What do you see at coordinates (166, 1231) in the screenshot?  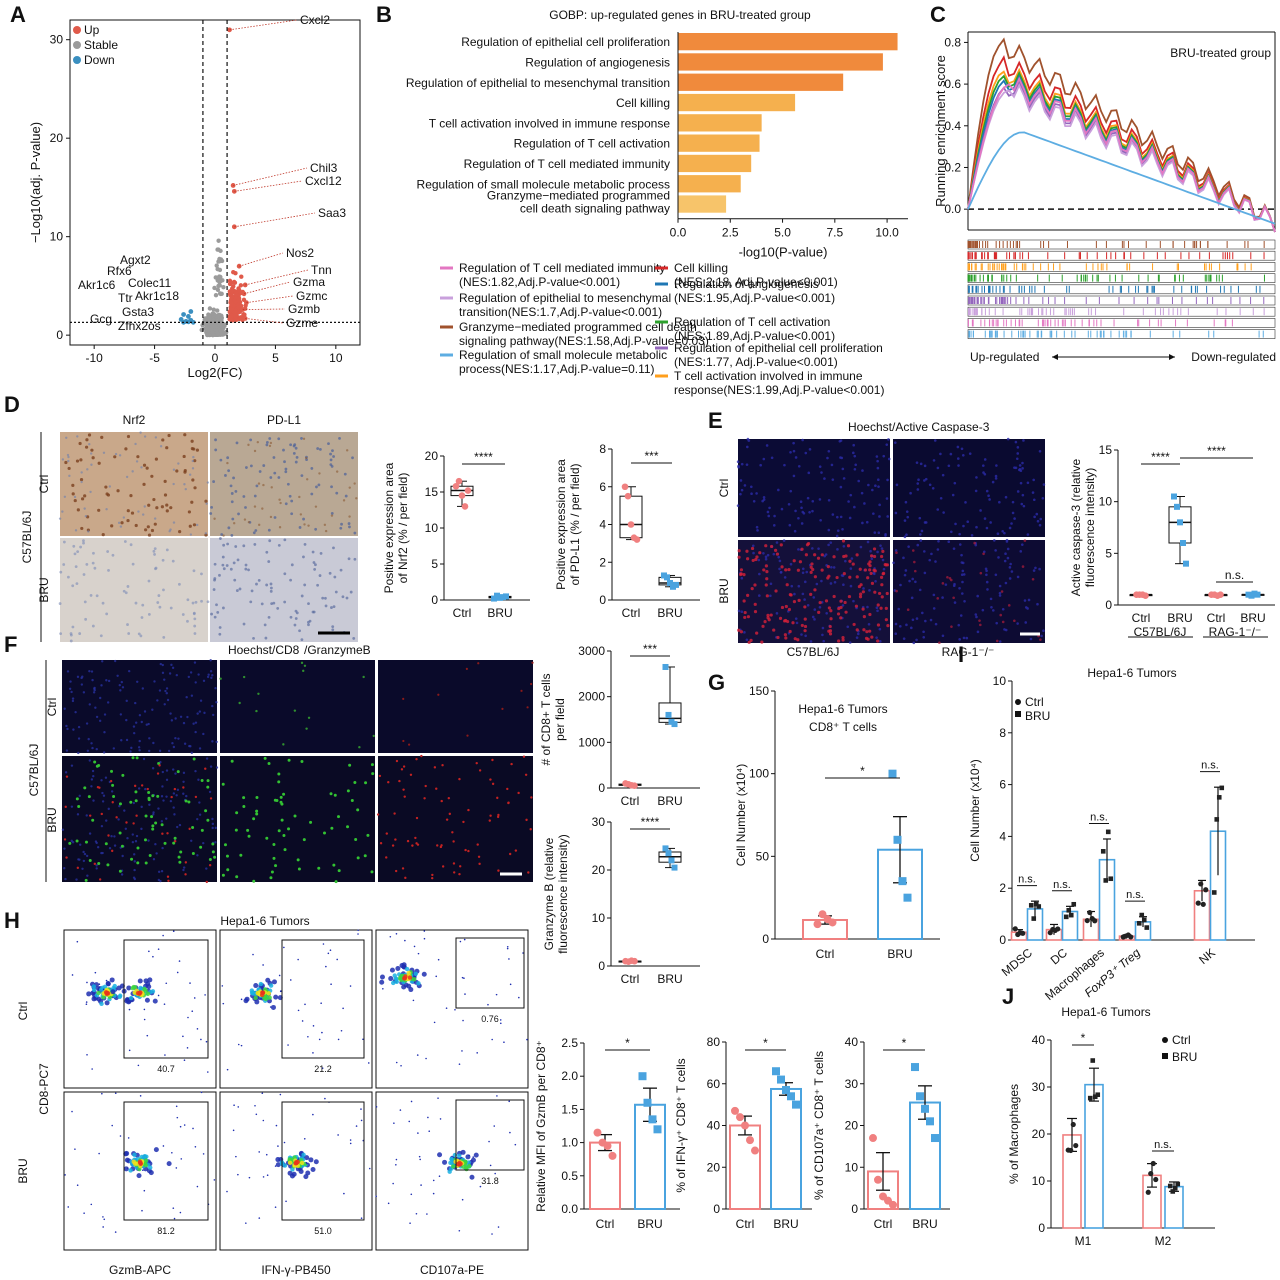 I see `gate-percent: 81.2` at bounding box center [166, 1231].